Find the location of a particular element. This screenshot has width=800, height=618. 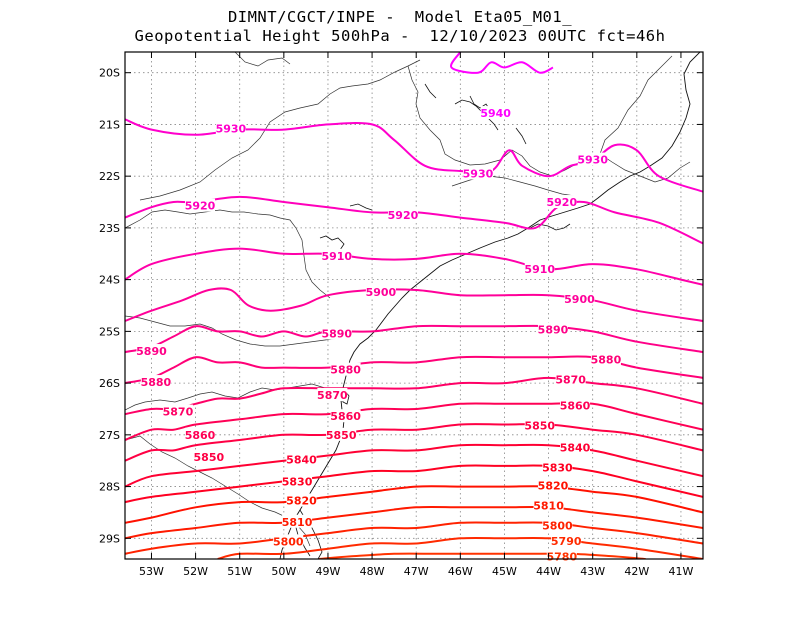

lon-tick-label: 52W is located at coordinates (195, 571).